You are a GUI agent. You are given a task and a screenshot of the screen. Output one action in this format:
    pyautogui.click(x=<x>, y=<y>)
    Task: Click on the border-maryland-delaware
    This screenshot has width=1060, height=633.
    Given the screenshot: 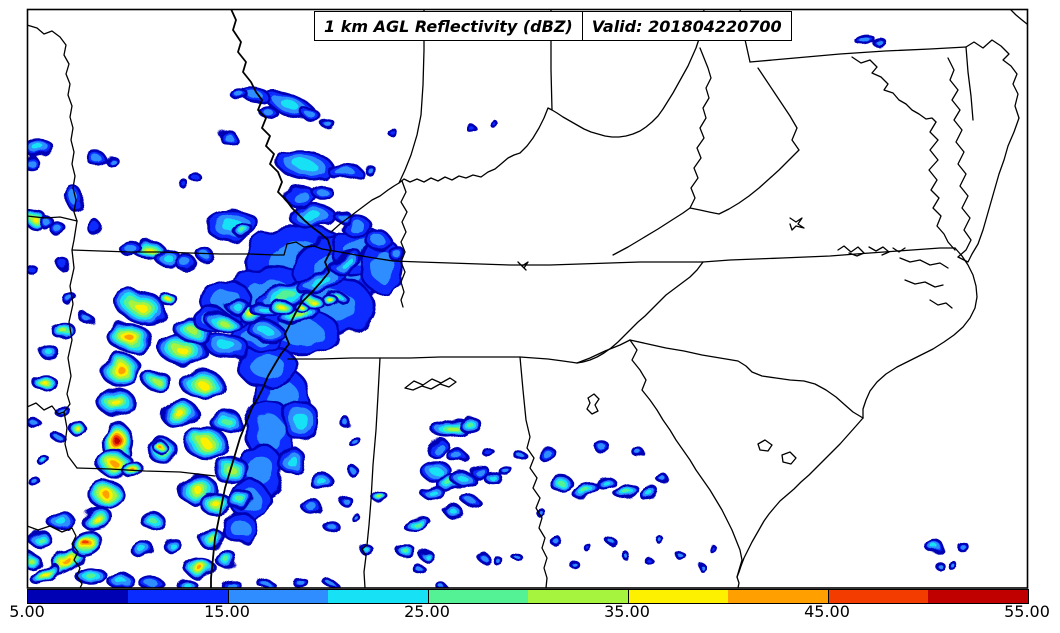 What is the action you would take?
    pyautogui.click(x=969, y=83)
    